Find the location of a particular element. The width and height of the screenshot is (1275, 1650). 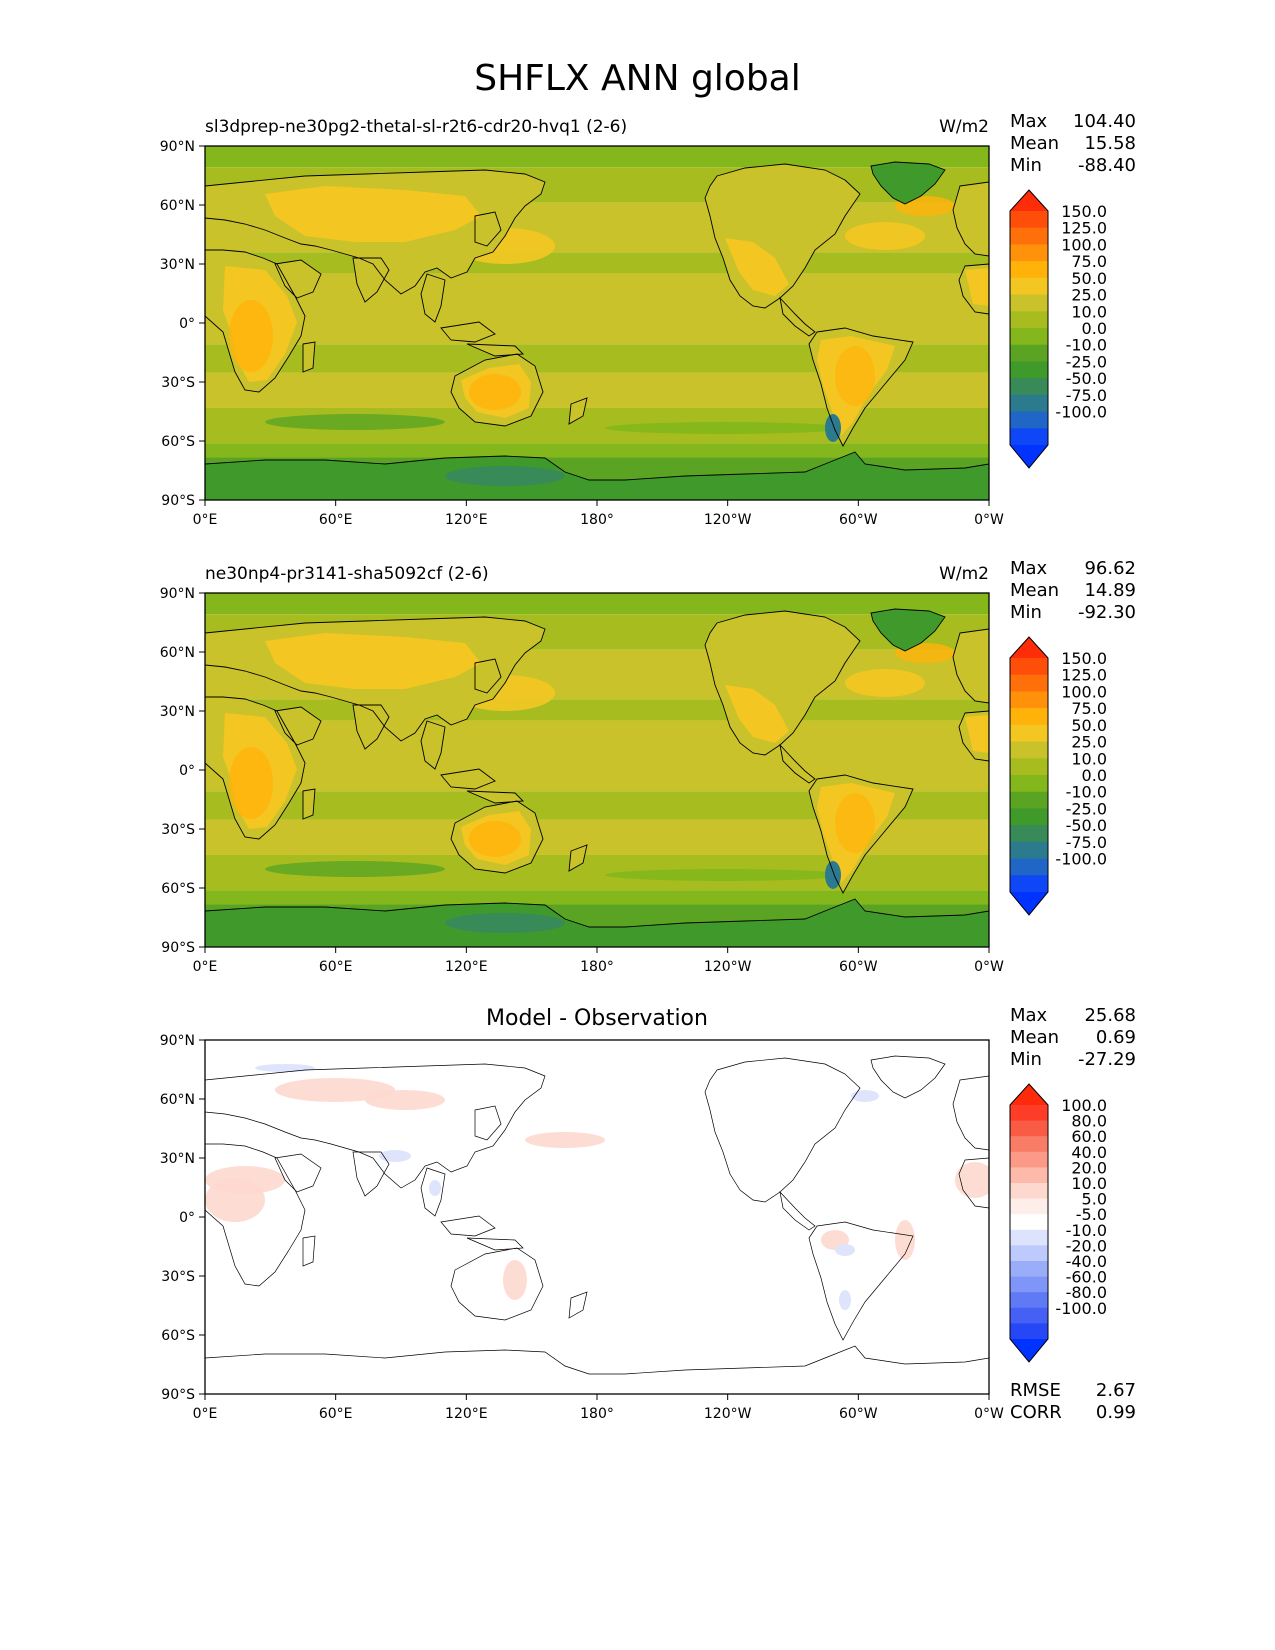

stat-value: 0.99 is located at coordinates (1115, 1412).